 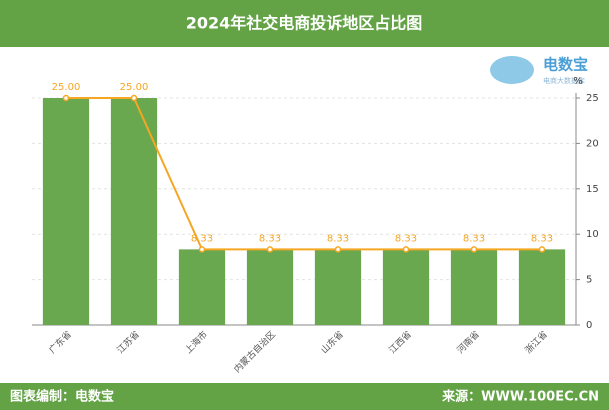 What do you see at coordinates (564, 80) in the screenshot?
I see `logo-tagline: 电商大数据库` at bounding box center [564, 80].